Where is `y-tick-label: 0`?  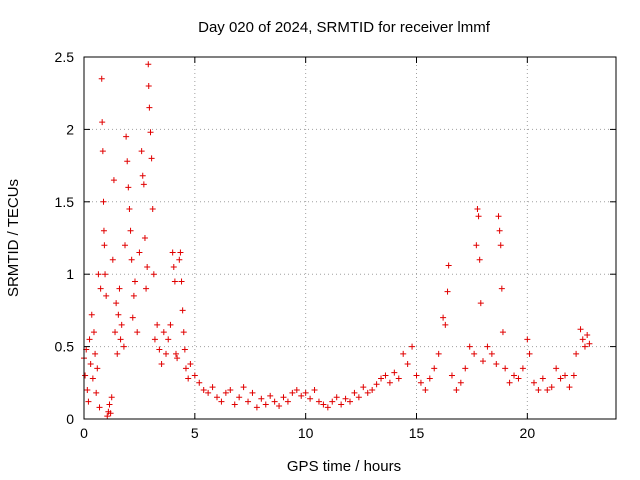 y-tick-label: 0 is located at coordinates (70, 419).